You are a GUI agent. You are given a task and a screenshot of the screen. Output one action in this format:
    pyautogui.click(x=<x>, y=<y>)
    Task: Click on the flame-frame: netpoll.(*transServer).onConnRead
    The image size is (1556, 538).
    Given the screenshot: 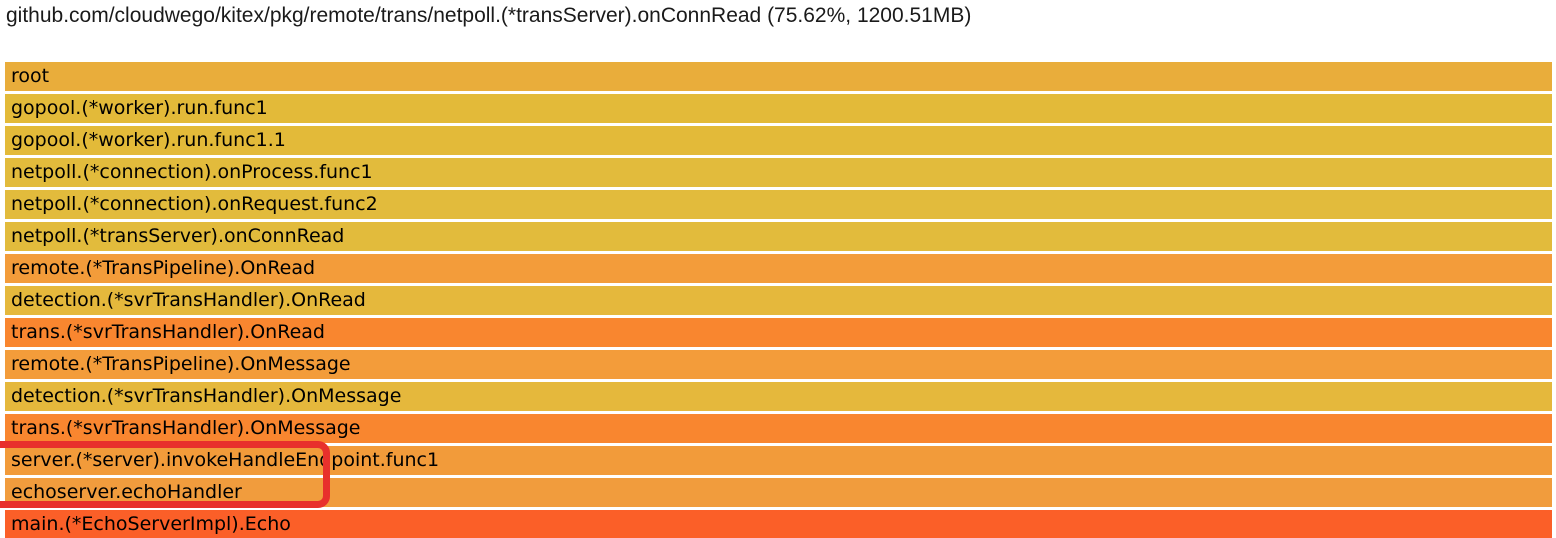 What is the action you would take?
    pyautogui.click(x=778, y=236)
    